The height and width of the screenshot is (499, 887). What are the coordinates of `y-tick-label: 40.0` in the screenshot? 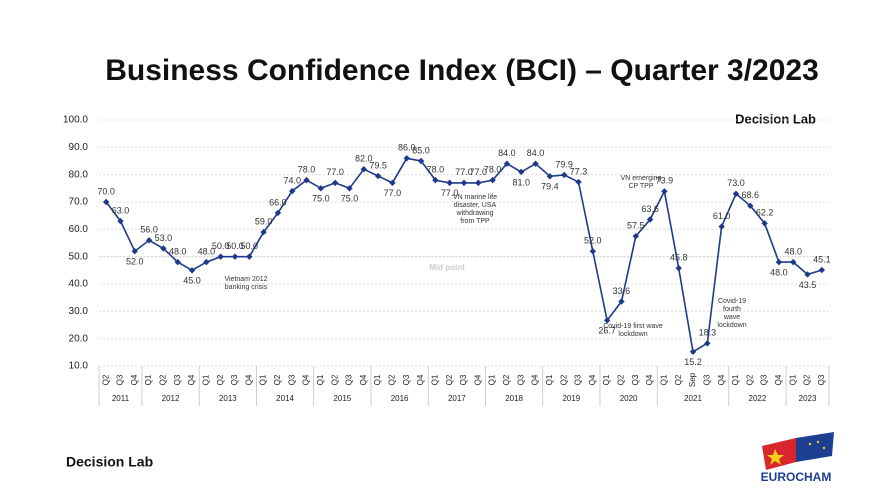 It's located at (79, 284).